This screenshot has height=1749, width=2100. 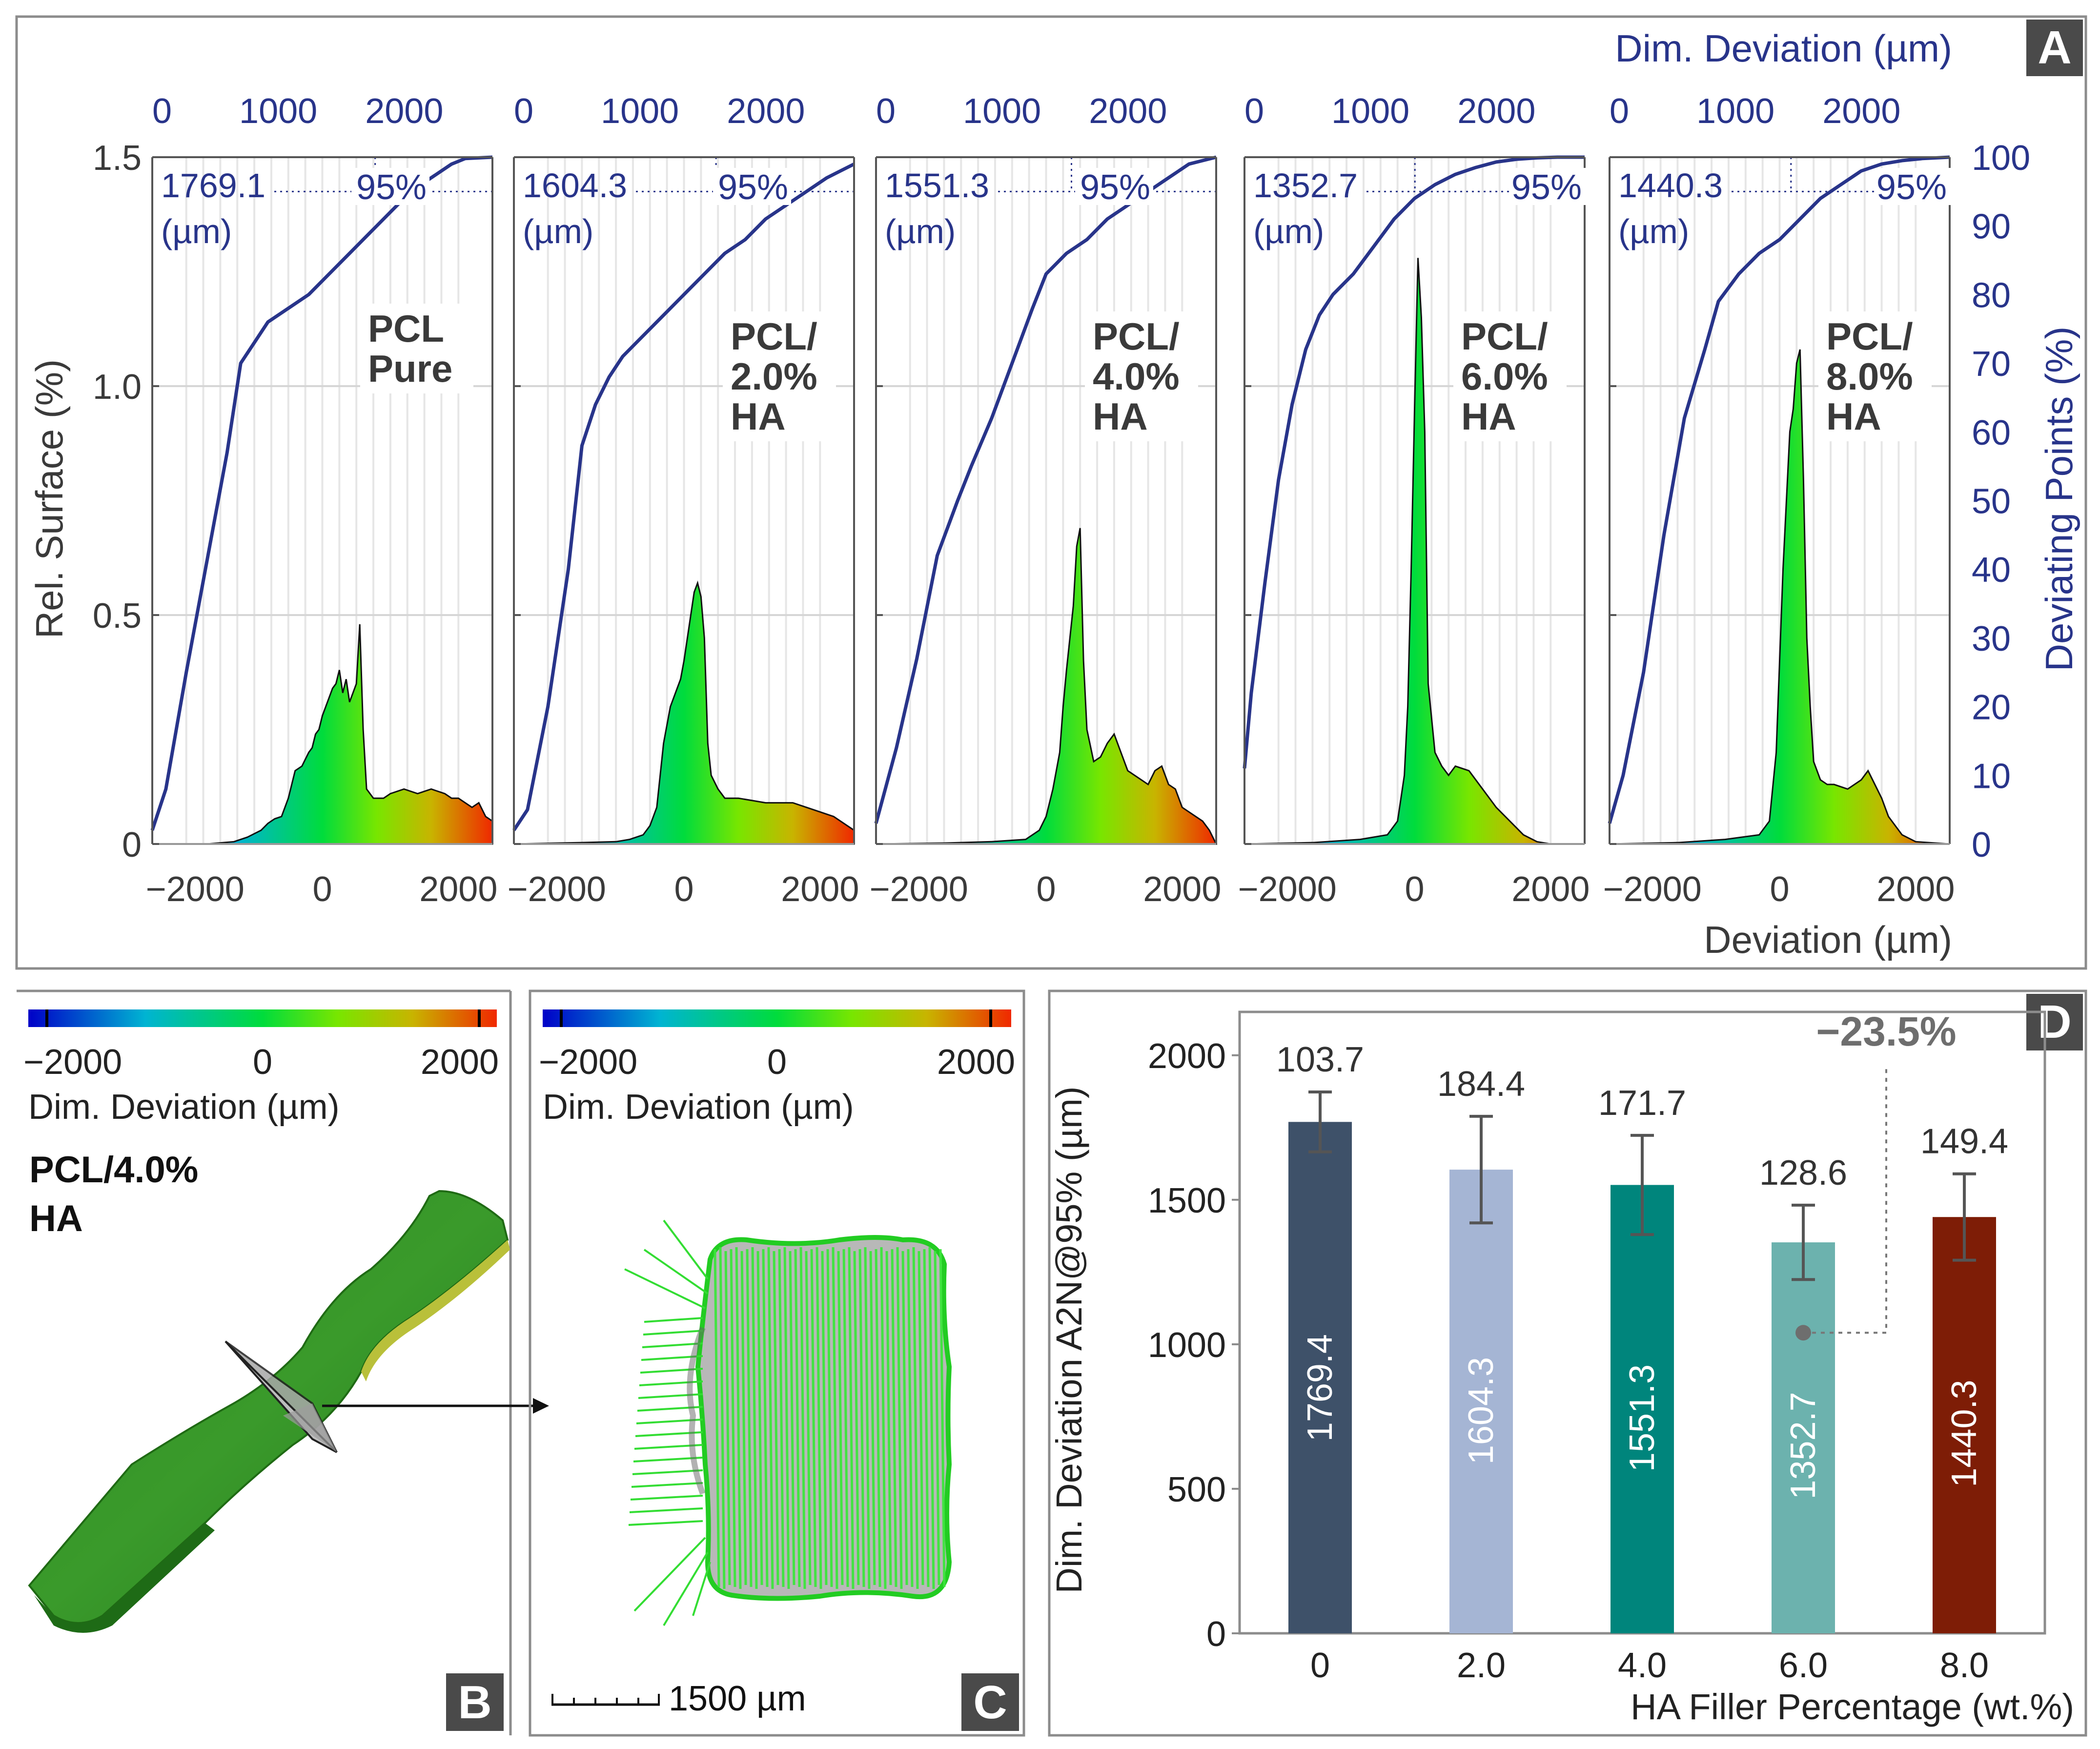 What do you see at coordinates (460, 1062) in the screenshot?
I see `colorbar-b-tick-max: 2000` at bounding box center [460, 1062].